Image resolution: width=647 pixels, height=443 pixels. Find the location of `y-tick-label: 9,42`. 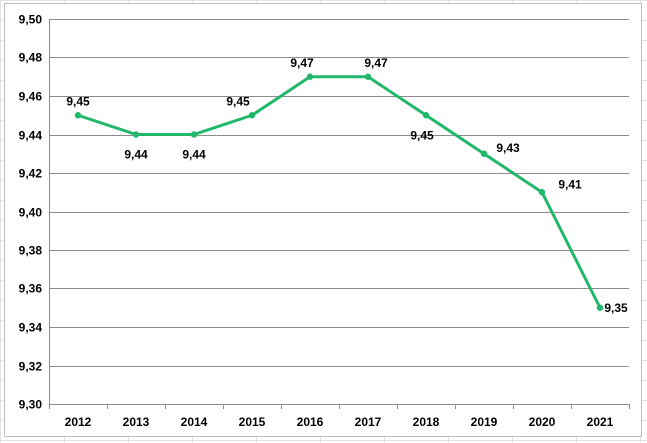

y-tick-label: 9,42 is located at coordinates (31, 174).